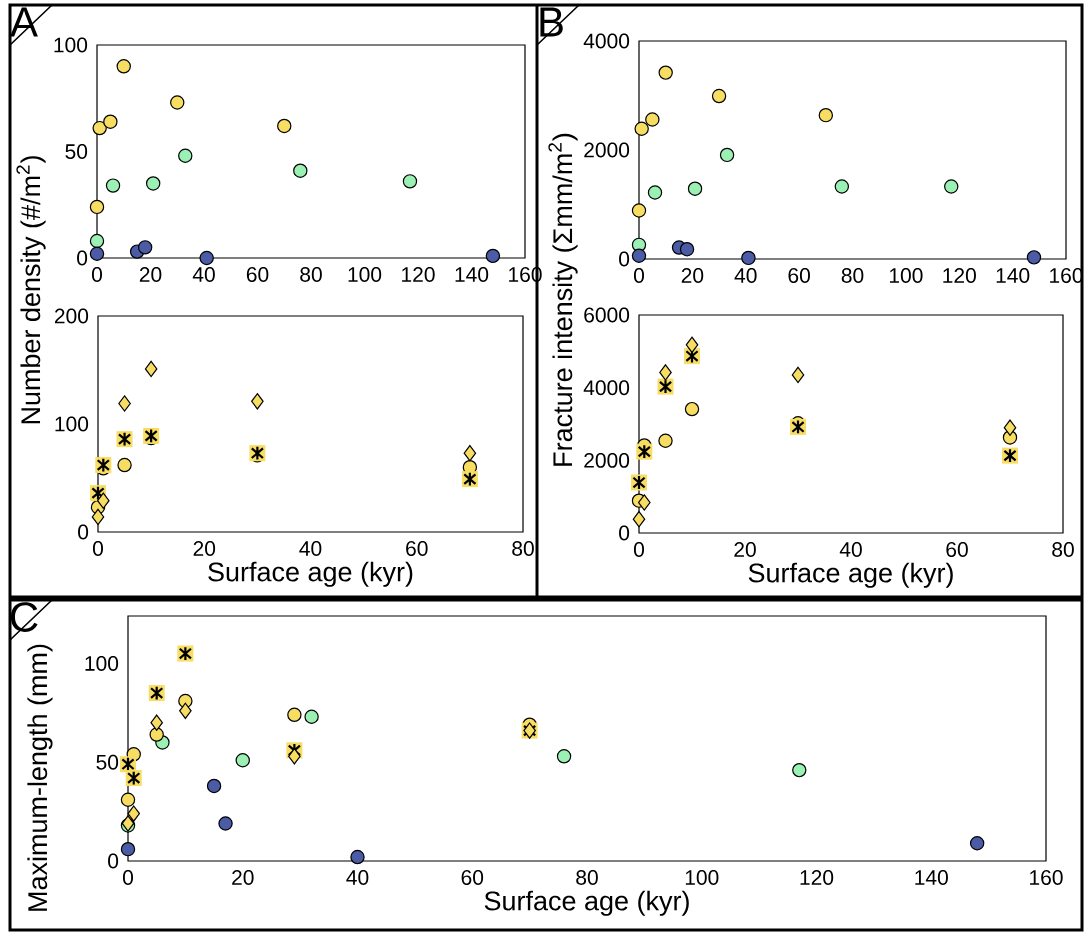  I want to click on y-tick-label: 100, so click(102, 663).